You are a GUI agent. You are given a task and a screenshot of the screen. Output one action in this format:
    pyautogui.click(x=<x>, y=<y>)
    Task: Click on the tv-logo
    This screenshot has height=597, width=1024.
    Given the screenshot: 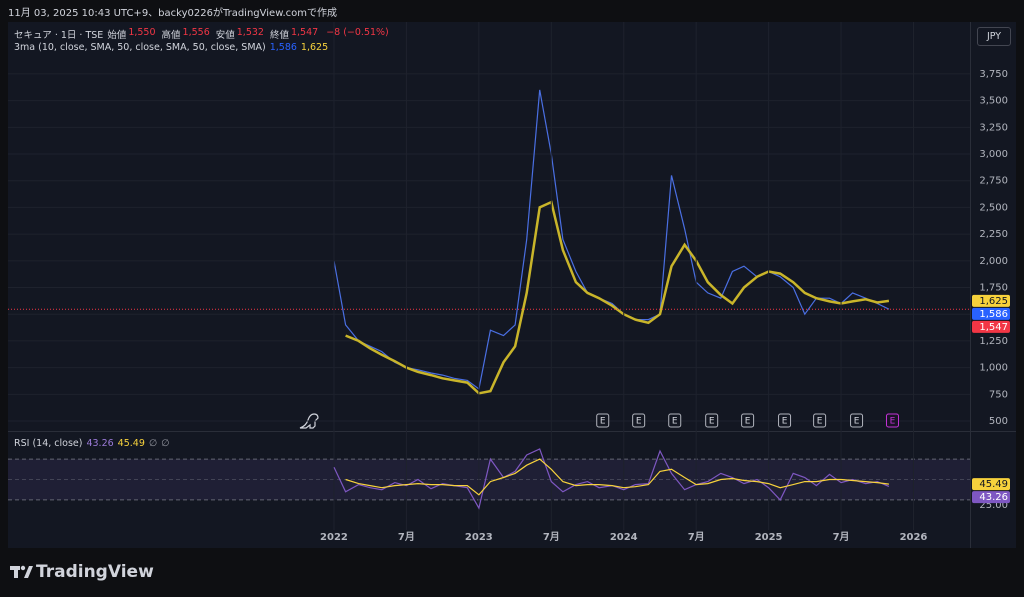 What is the action you would take?
    pyautogui.click(x=21, y=571)
    